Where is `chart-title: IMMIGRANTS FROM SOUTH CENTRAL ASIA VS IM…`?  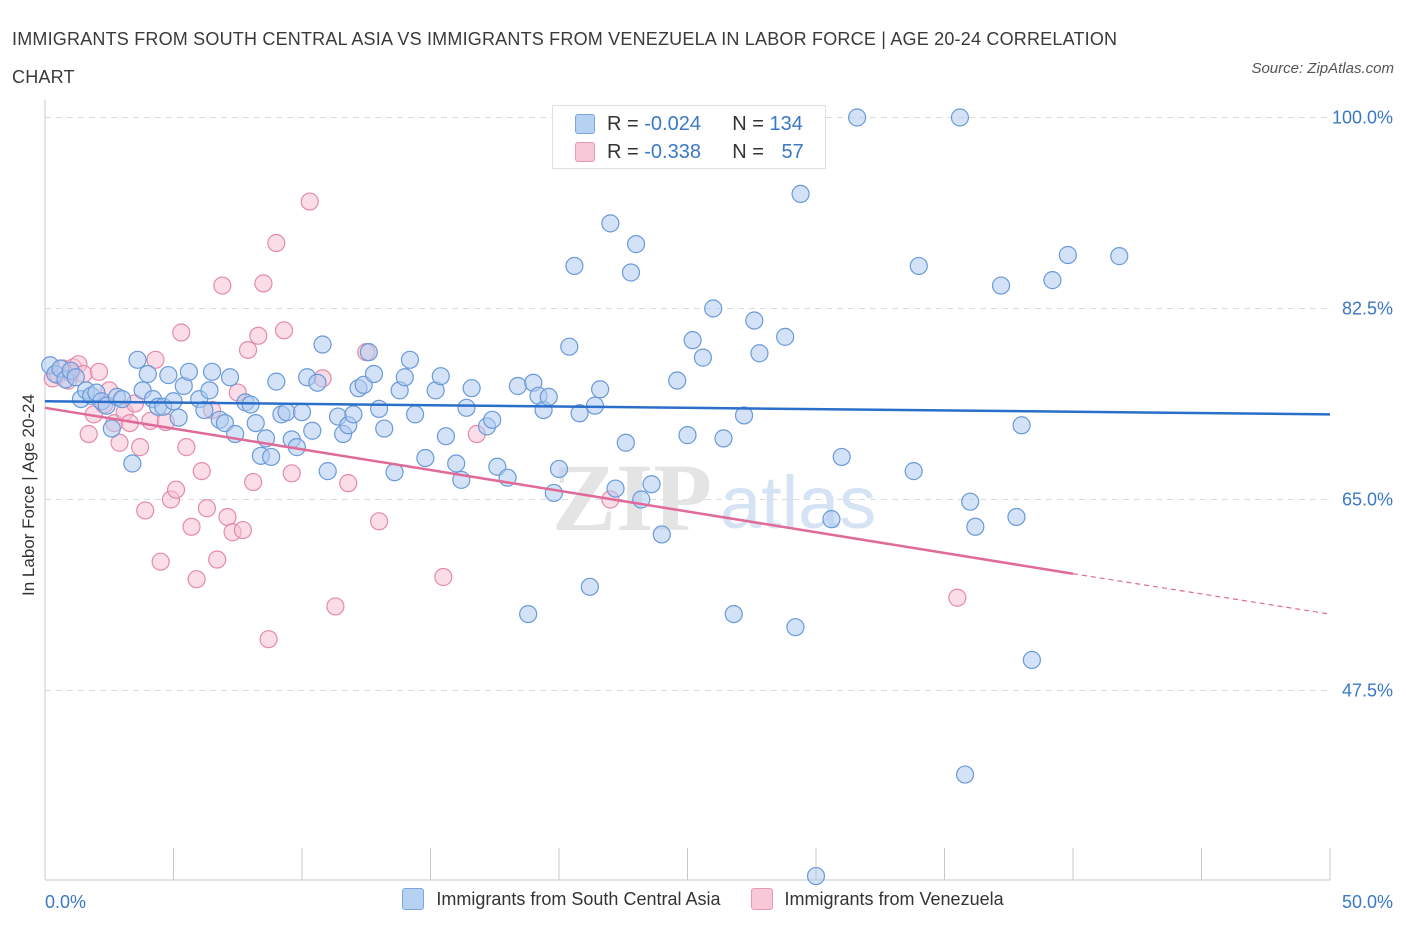 chart-title: IMMIGRANTS FROM SOUTH CENTRAL ASIA VS IM… is located at coordinates (565, 58).